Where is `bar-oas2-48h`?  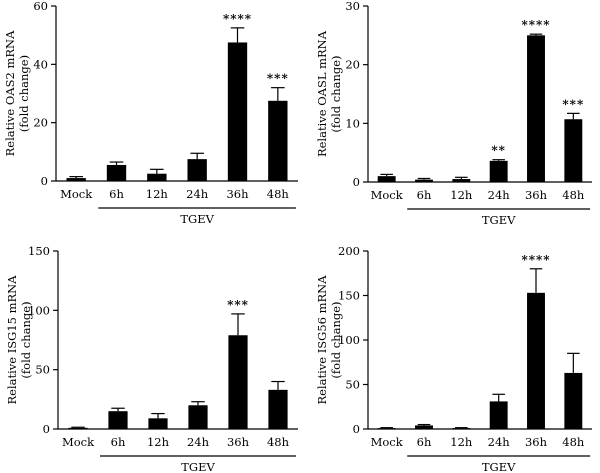
bar-oas2-48h is located at coordinates (278, 140).